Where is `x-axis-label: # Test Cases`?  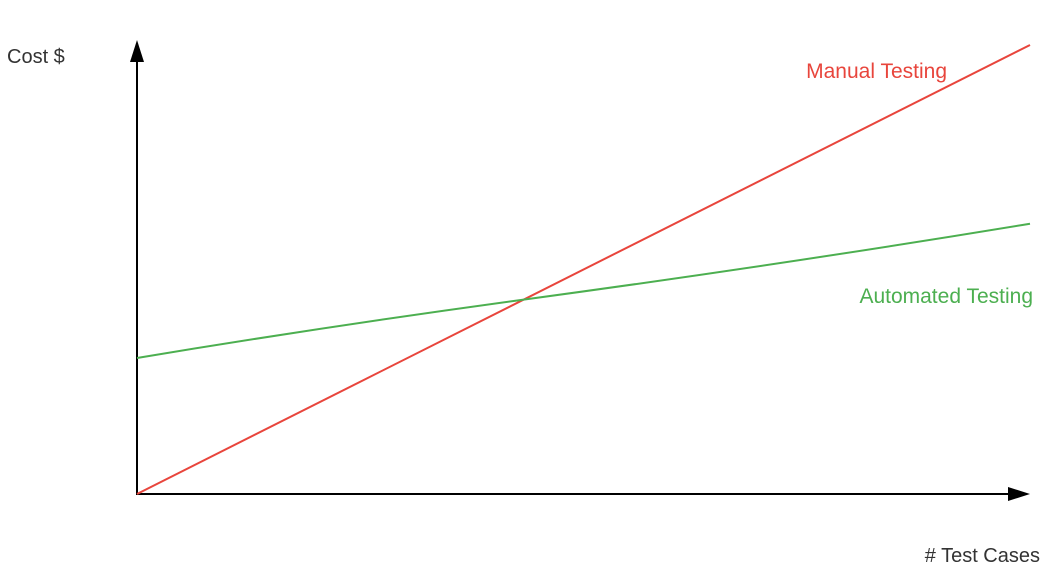 x-axis-label: # Test Cases is located at coordinates (982, 555).